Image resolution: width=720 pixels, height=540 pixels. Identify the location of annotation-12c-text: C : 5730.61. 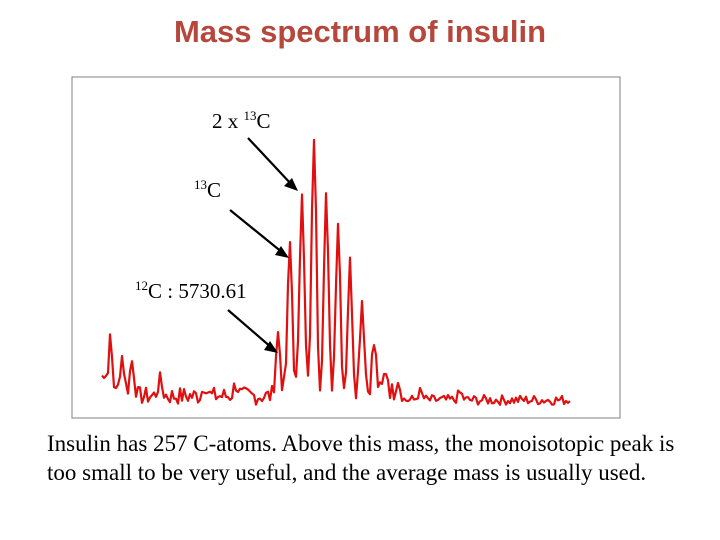
(197, 291).